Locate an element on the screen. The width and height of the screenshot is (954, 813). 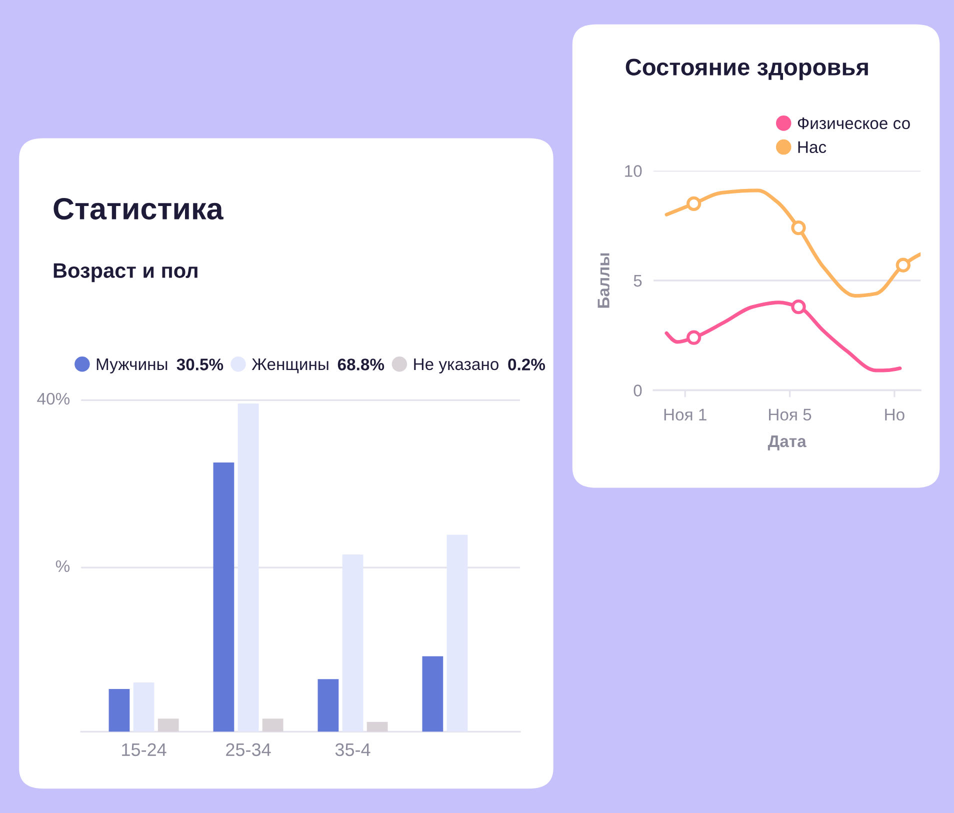
y-tick-label: 0 is located at coordinates (638, 390).